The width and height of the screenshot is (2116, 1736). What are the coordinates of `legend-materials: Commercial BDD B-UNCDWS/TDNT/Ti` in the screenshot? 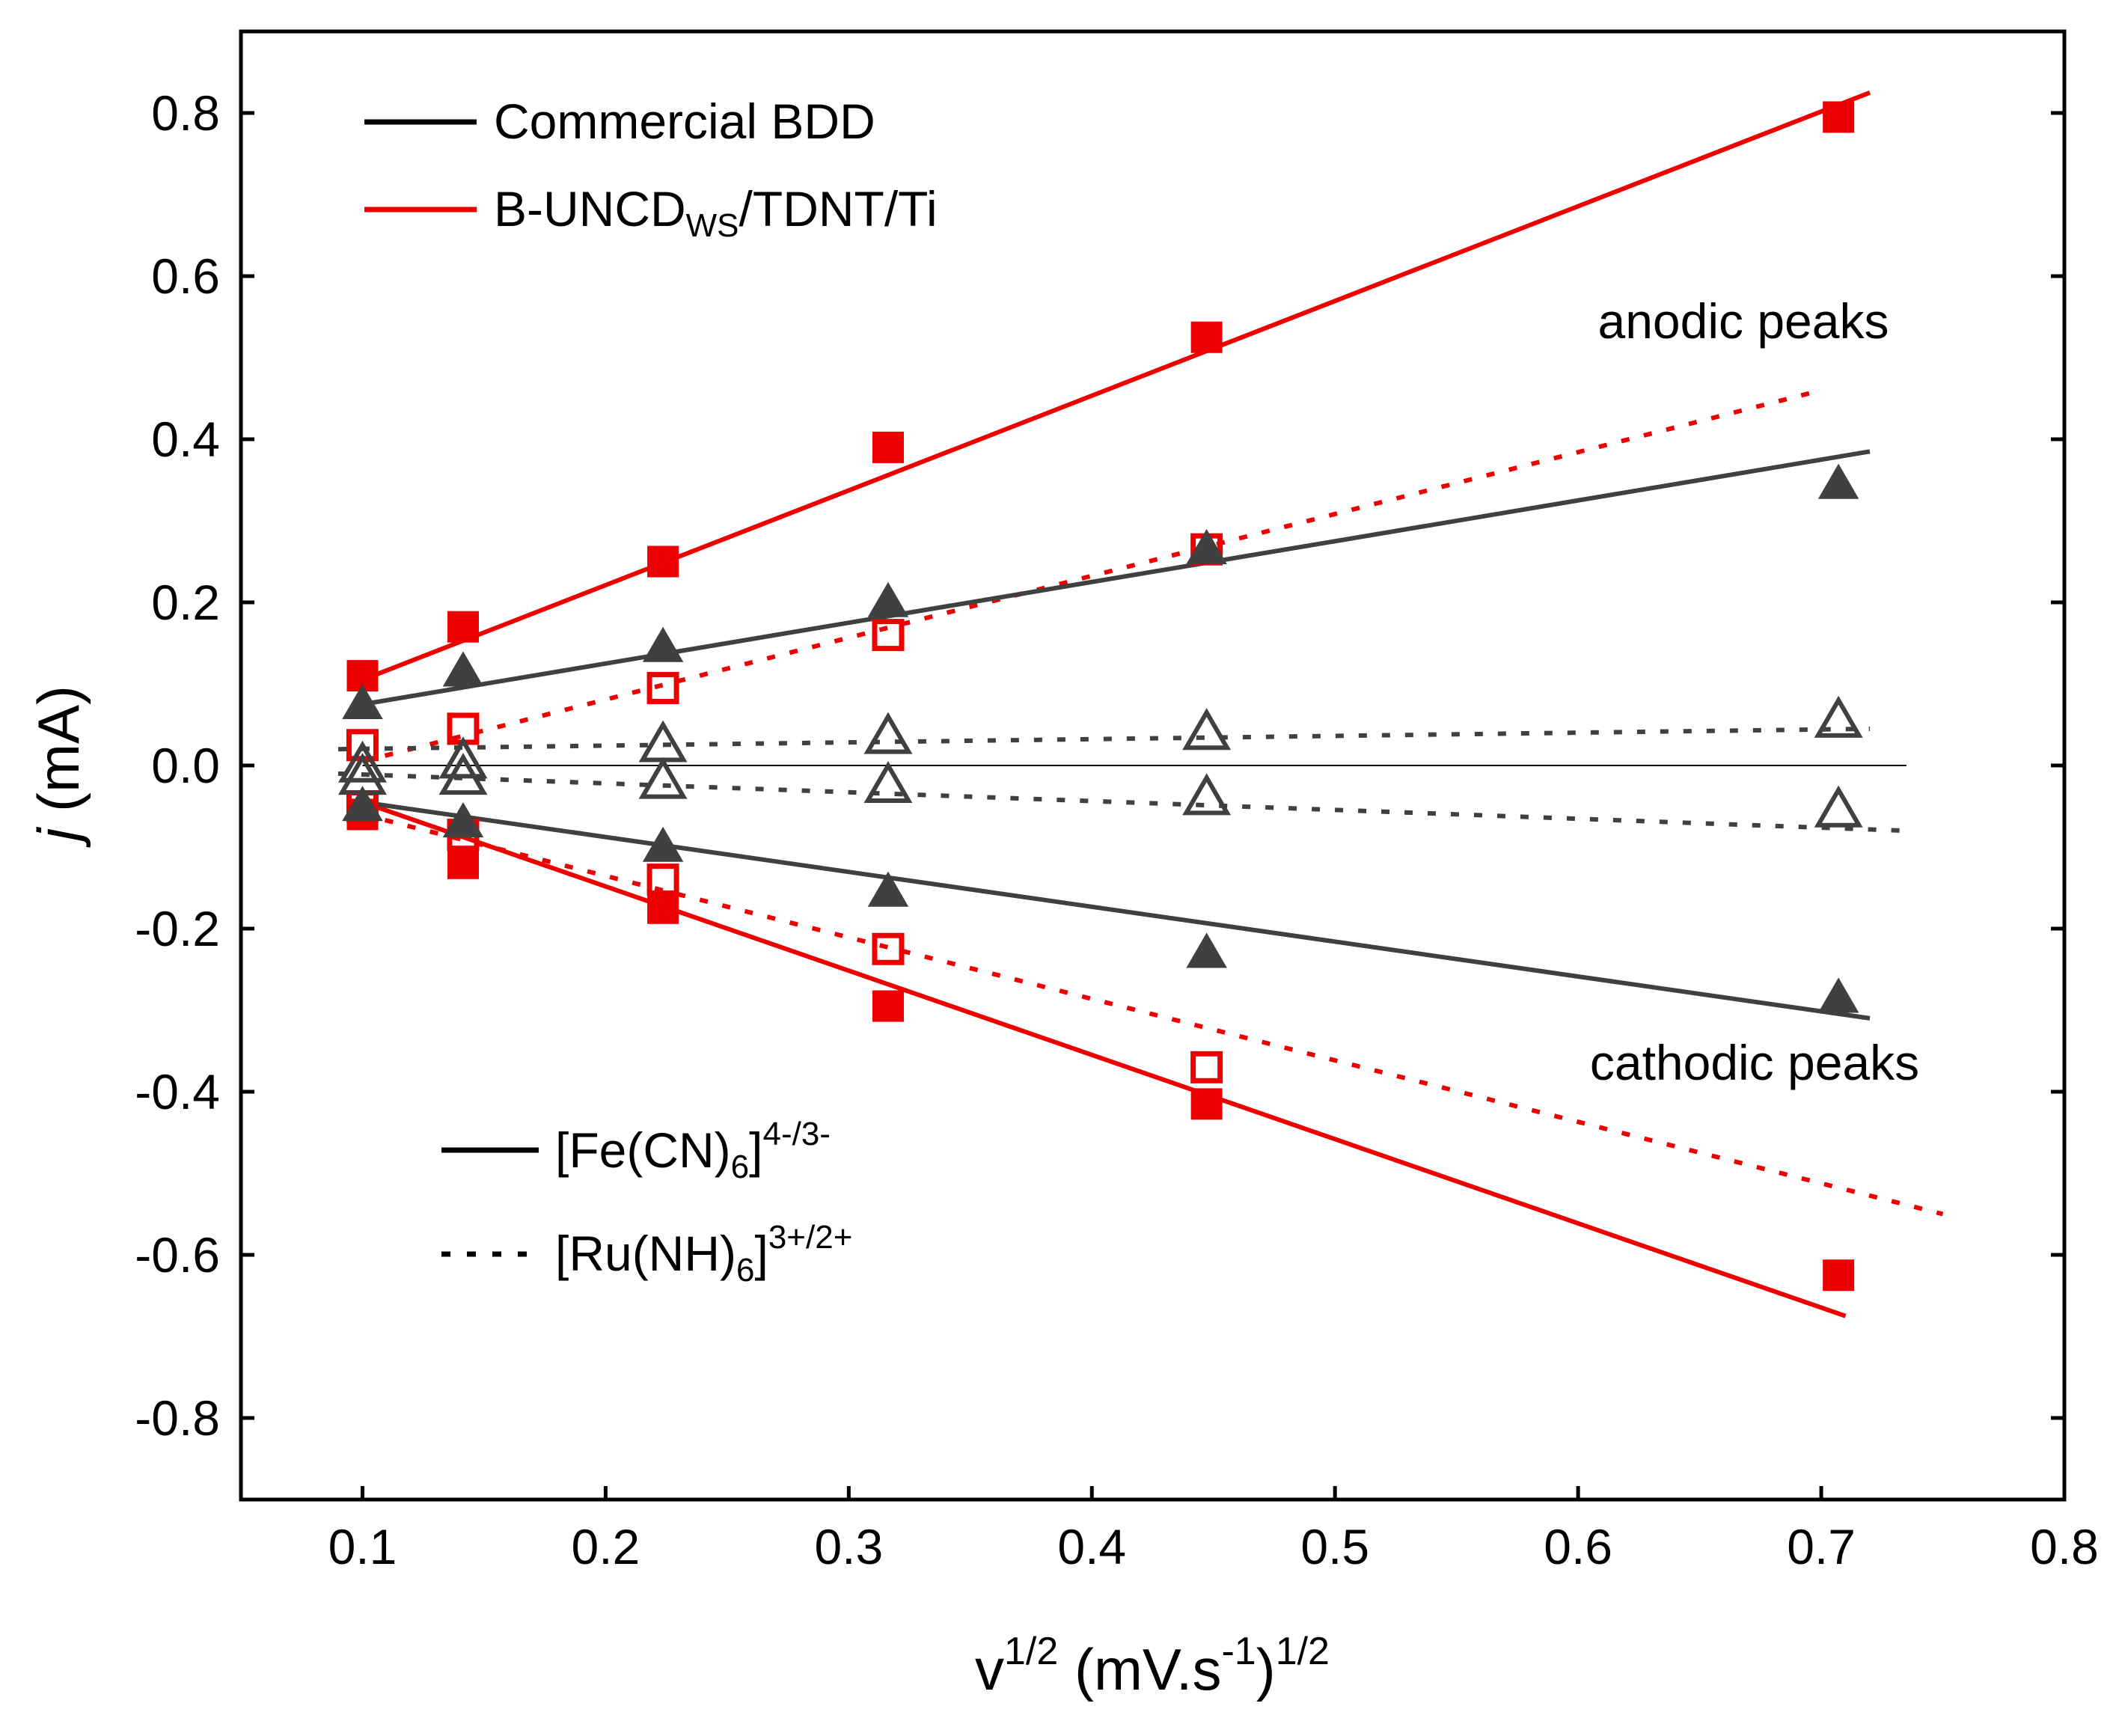 It's located at (651, 169).